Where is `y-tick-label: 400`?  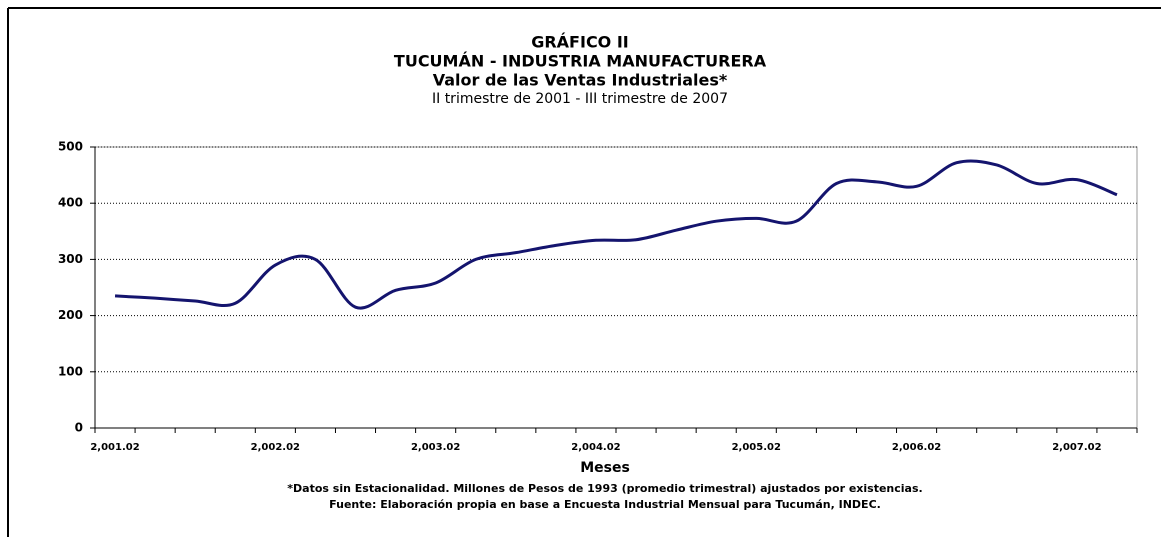
y-tick-label: 400 is located at coordinates (70, 203).